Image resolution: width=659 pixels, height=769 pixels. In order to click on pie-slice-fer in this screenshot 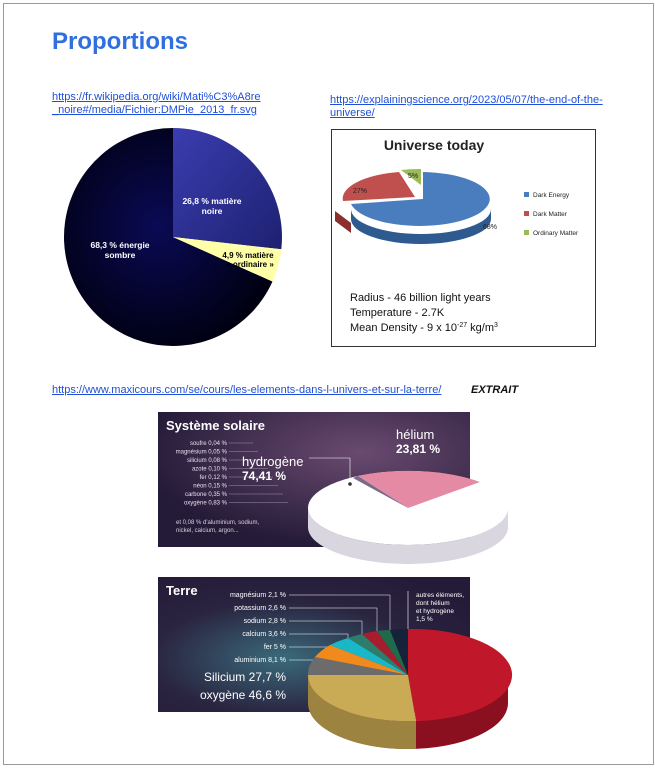, I will do `click(361, 660)`.